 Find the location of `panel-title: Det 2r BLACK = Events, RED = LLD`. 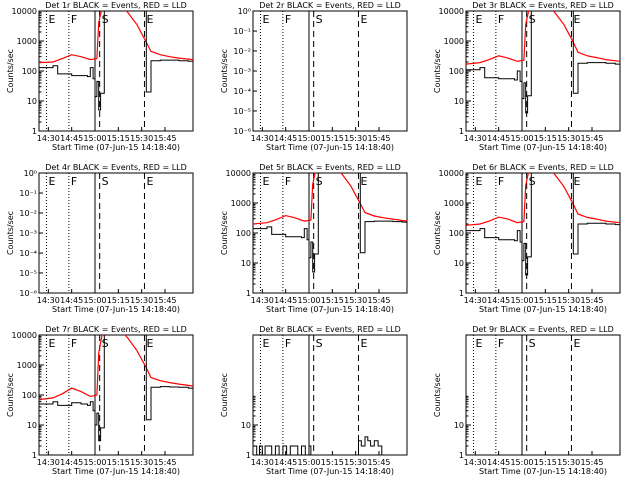

panel-title: Det 2r BLACK = Events, RED = LLD is located at coordinates (330, 5).